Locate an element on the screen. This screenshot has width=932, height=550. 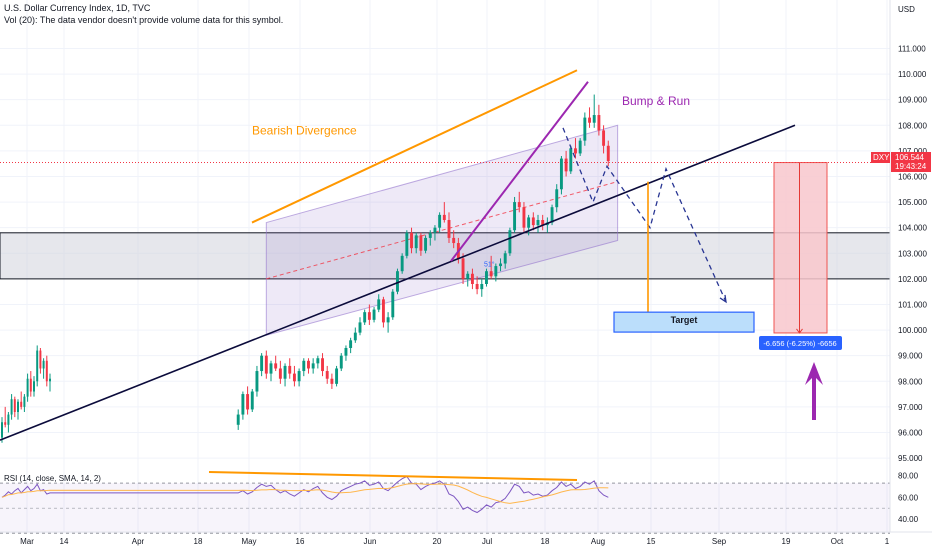
price-tick-label: 107.000 is located at coordinates (912, 151).